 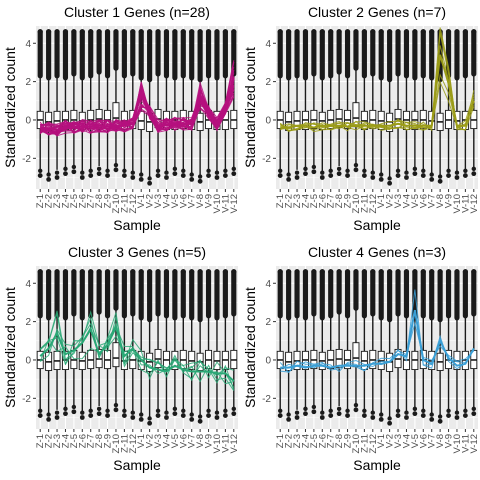 What do you see at coordinates (166, 201) in the screenshot?
I see `x-tick-label: V-4` at bounding box center [166, 201].